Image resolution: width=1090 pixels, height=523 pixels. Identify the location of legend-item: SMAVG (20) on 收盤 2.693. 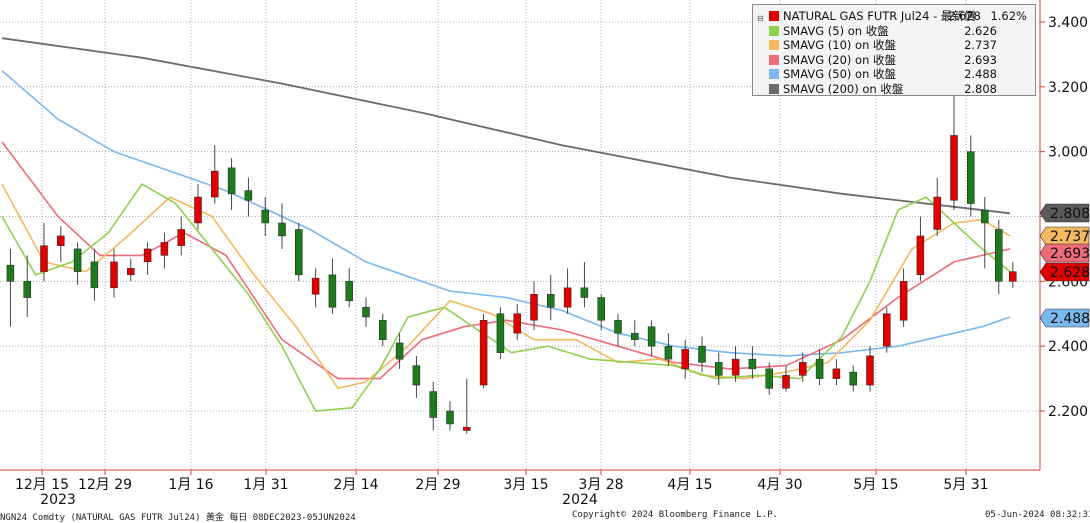
(894, 60).